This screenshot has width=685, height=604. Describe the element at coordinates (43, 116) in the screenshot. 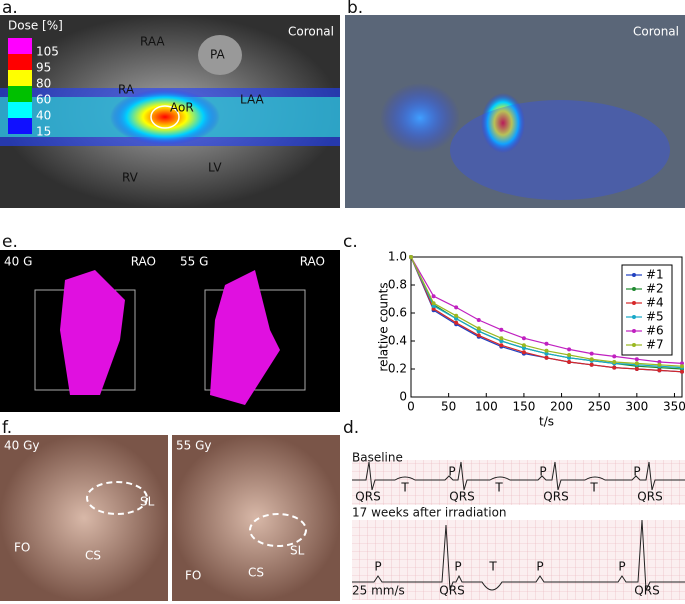

I see `dose-level: 40` at that location.